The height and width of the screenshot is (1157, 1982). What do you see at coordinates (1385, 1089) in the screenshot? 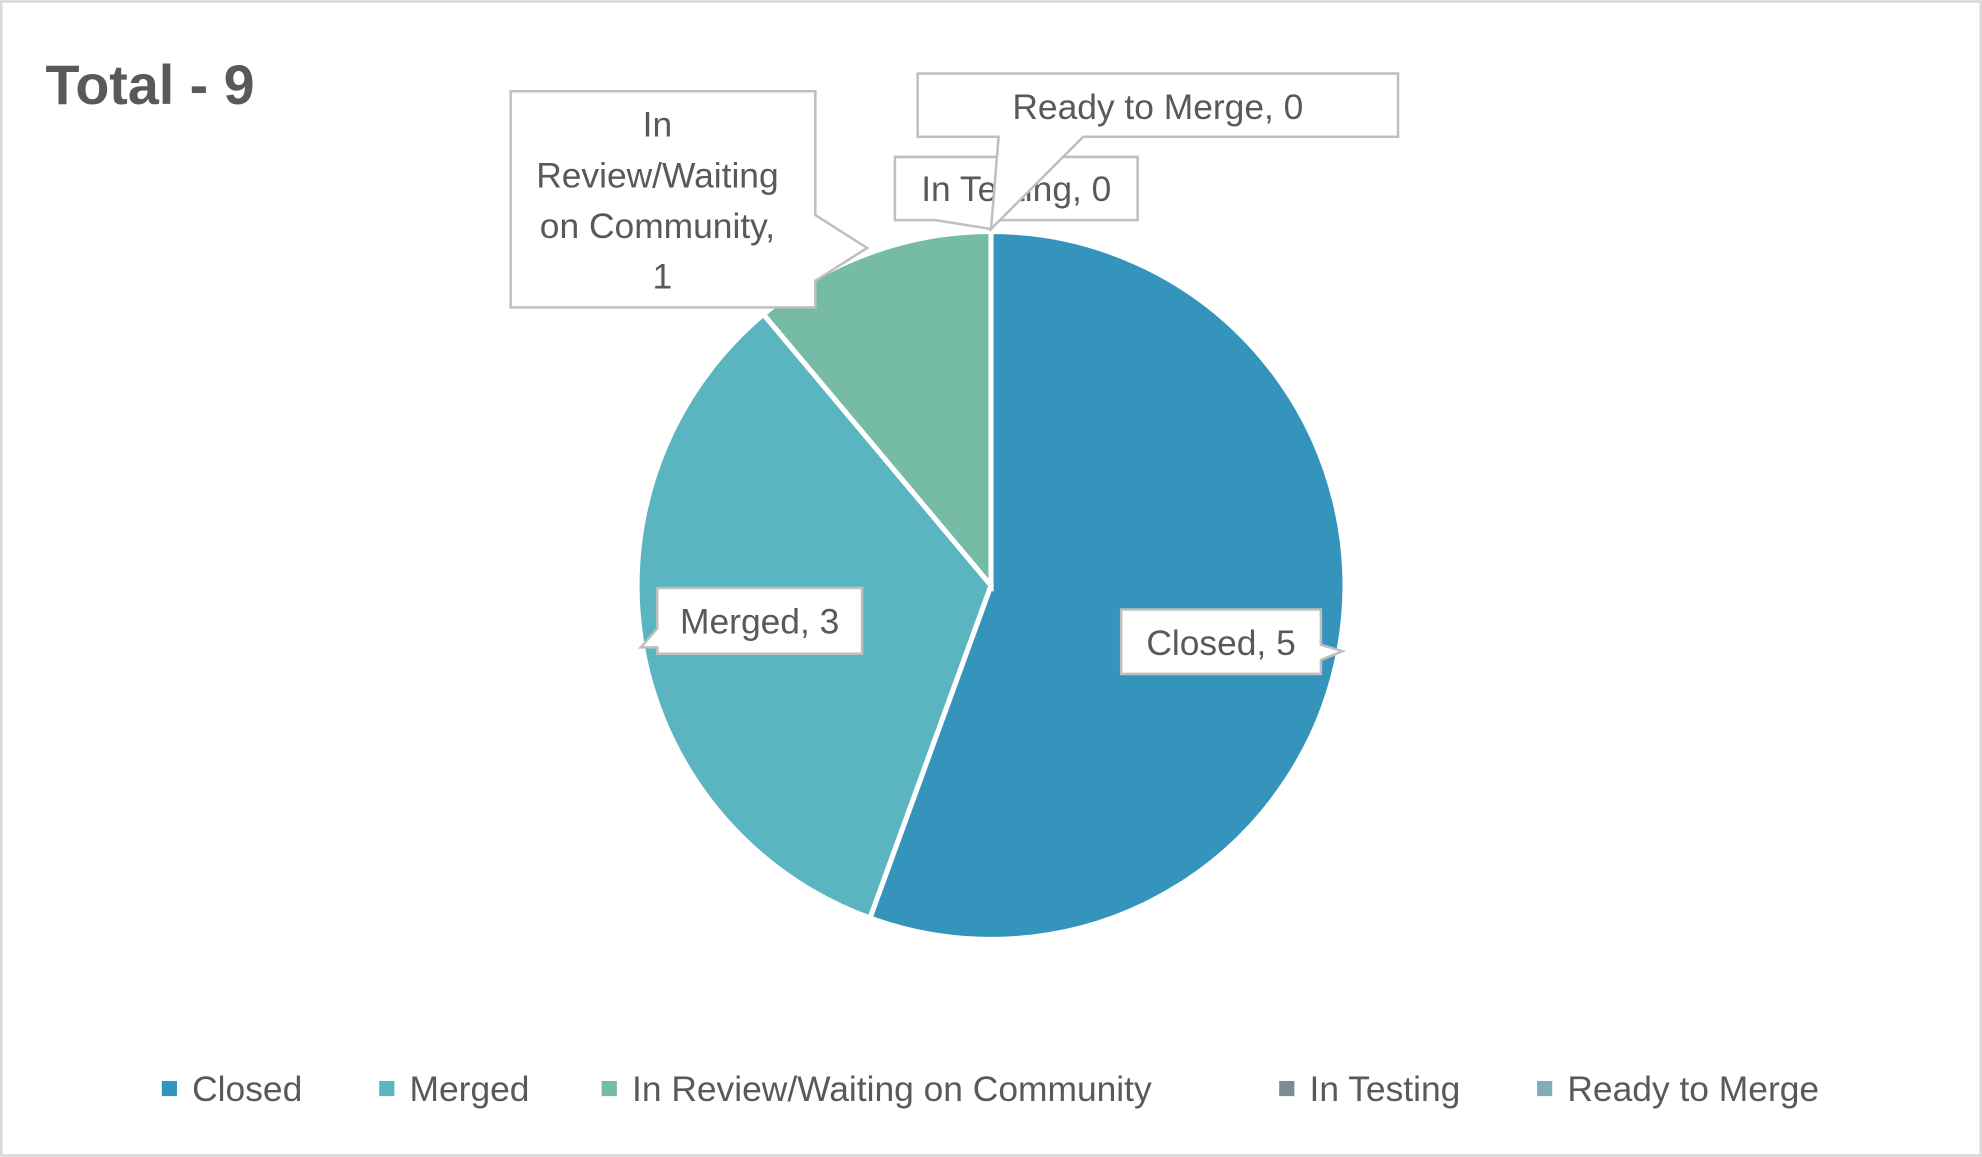
I see `legend-label: In Testing` at bounding box center [1385, 1089].